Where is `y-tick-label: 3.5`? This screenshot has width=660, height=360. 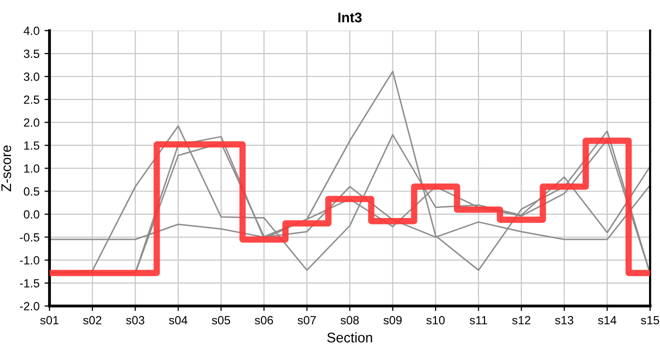
y-tick-label: 3.5 is located at coordinates (32, 54).